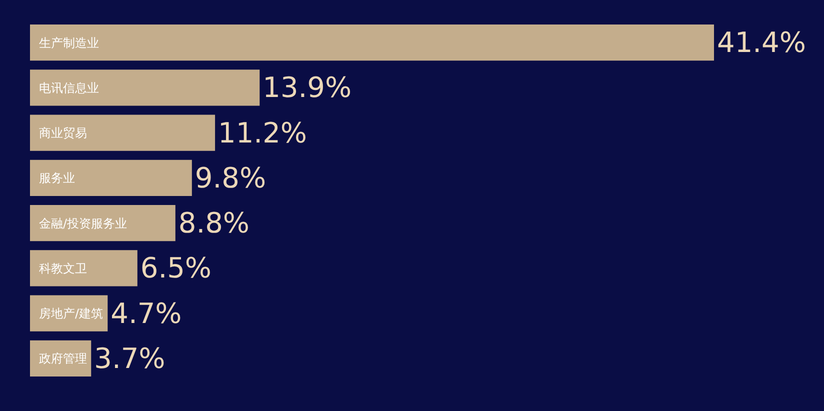  I want to click on data-label: 41.4%, so click(761, 43).